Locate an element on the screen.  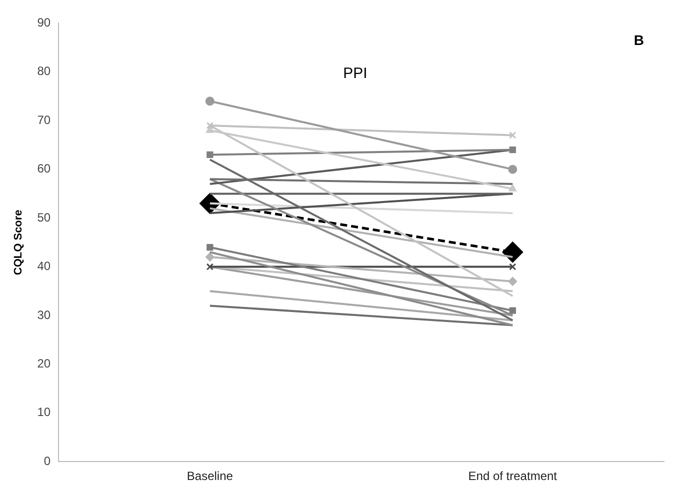
y-tick-label: 10 is located at coordinates (44, 412).